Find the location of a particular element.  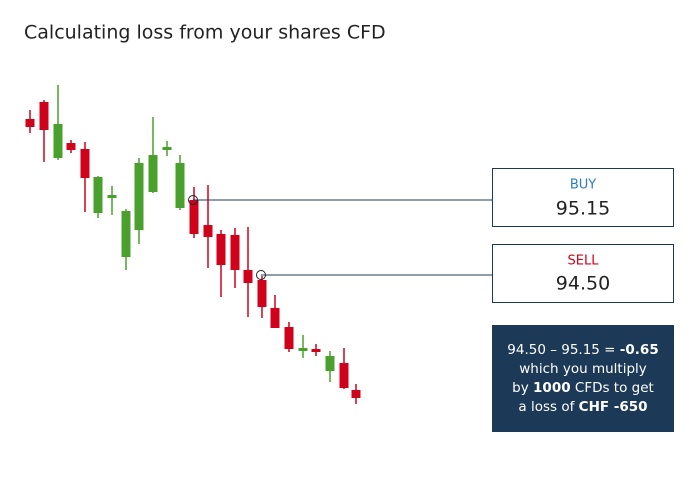

sell-box is located at coordinates (583, 273).